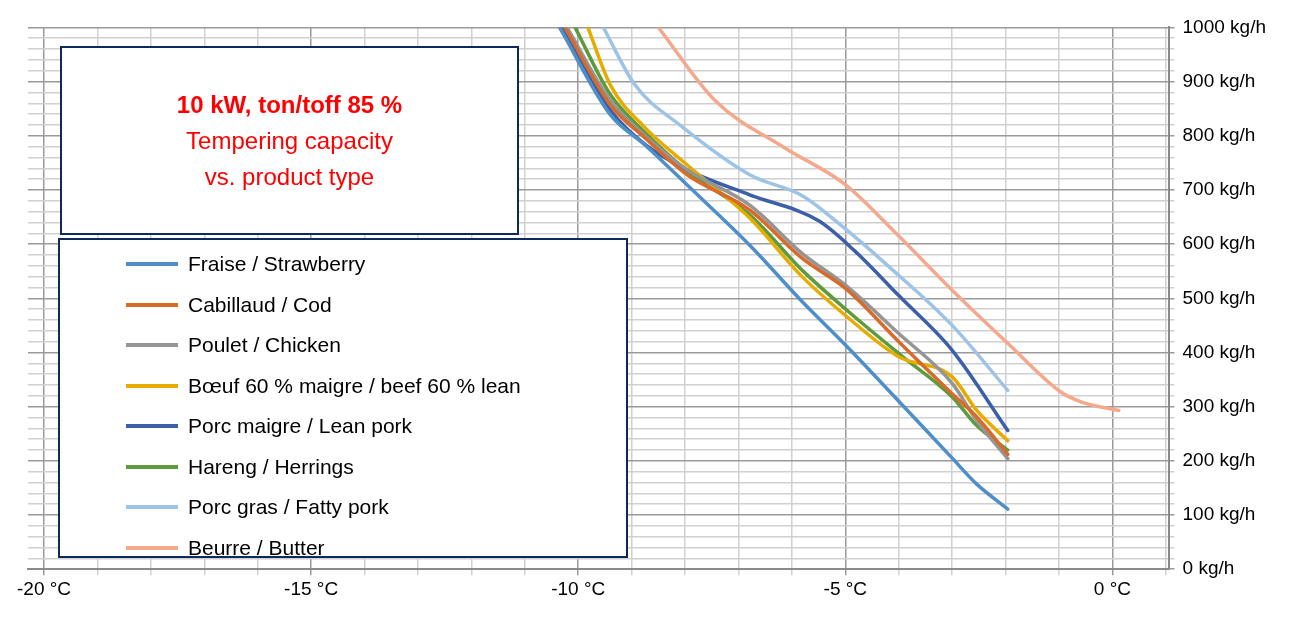 The height and width of the screenshot is (621, 1292). I want to click on legend-label: Fraise / Strawberry, so click(277, 264).